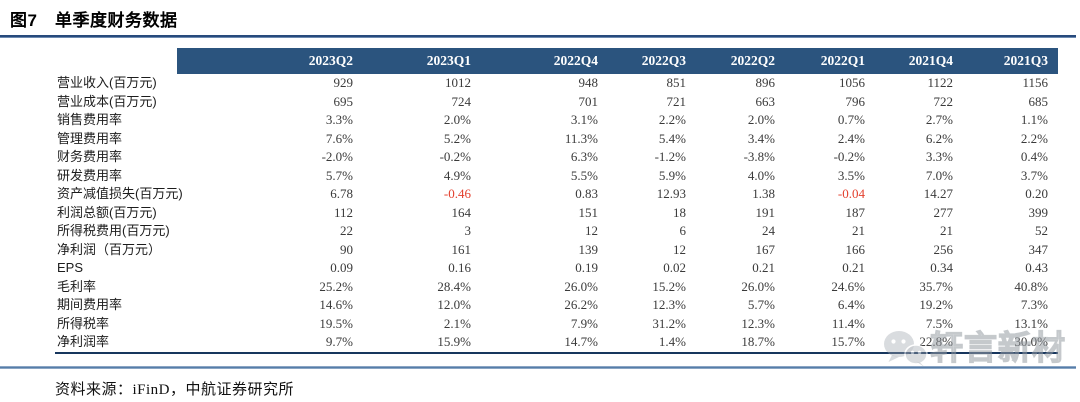  I want to click on table-cell: 685, so click(1038, 101).